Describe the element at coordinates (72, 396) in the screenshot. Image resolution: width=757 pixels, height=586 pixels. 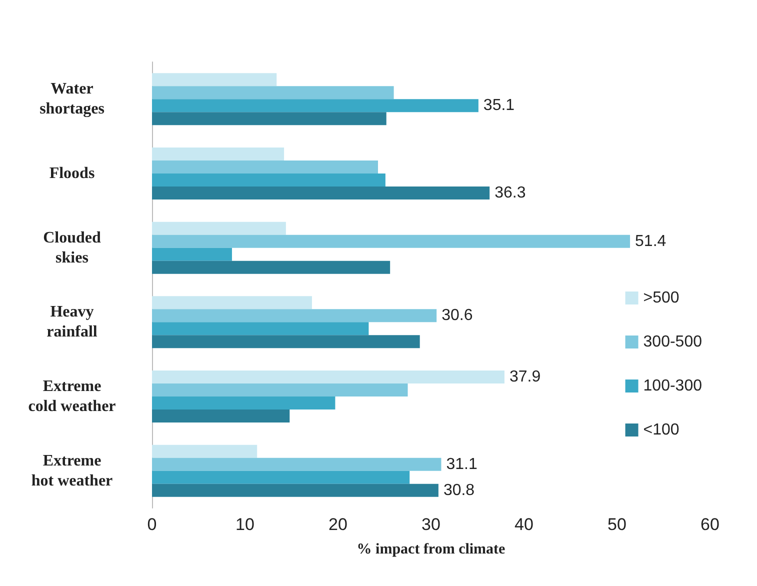
I see `y-tick-label: Extreme cold weather` at that location.